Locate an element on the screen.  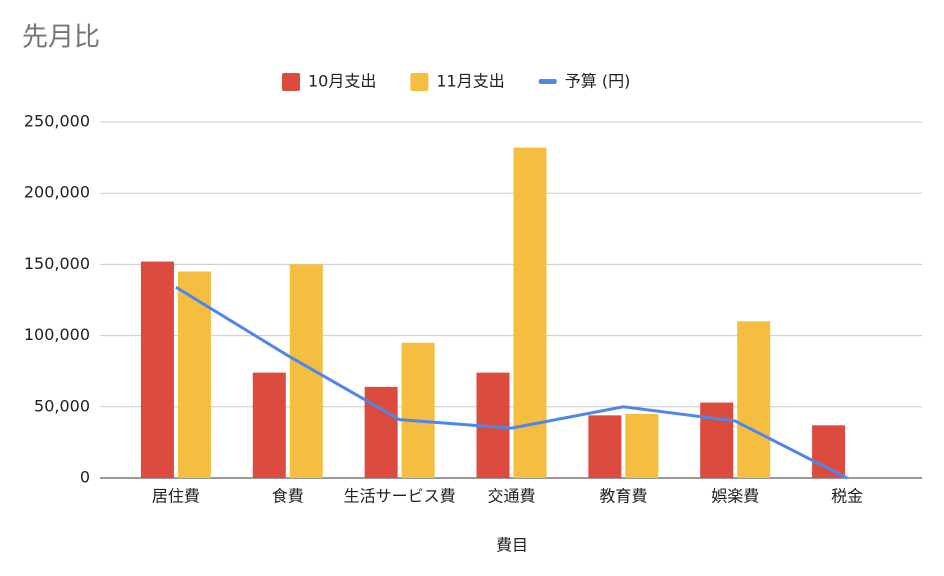
y-tick-label: 100,000 is located at coordinates (57, 334).